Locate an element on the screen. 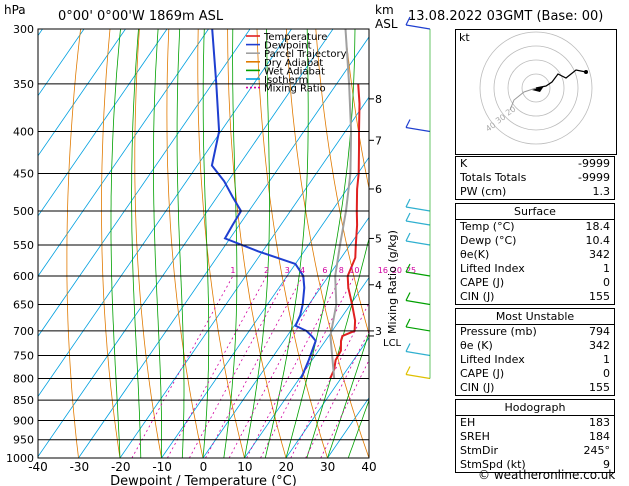  mixing-ratio-label: 3 is located at coordinates (287, 270).